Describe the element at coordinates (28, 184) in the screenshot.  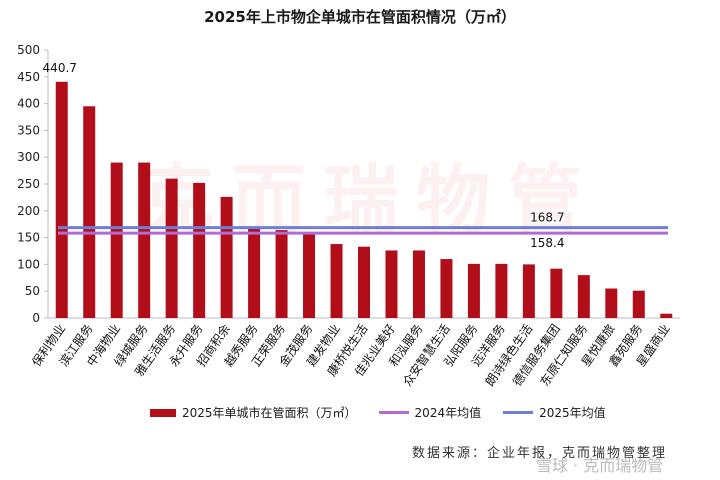
I see `y-tick-label: 250` at that location.